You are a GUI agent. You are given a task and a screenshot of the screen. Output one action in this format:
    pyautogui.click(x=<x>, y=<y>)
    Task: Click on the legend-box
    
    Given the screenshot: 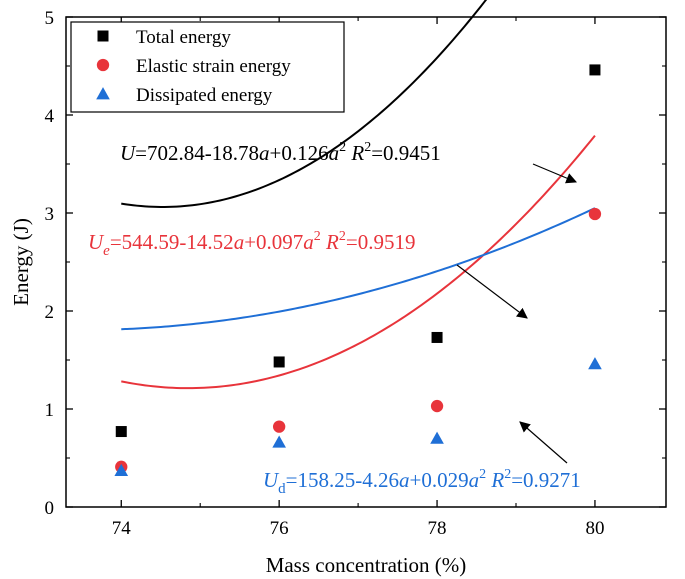 What is the action you would take?
    pyautogui.click(x=207, y=67)
    